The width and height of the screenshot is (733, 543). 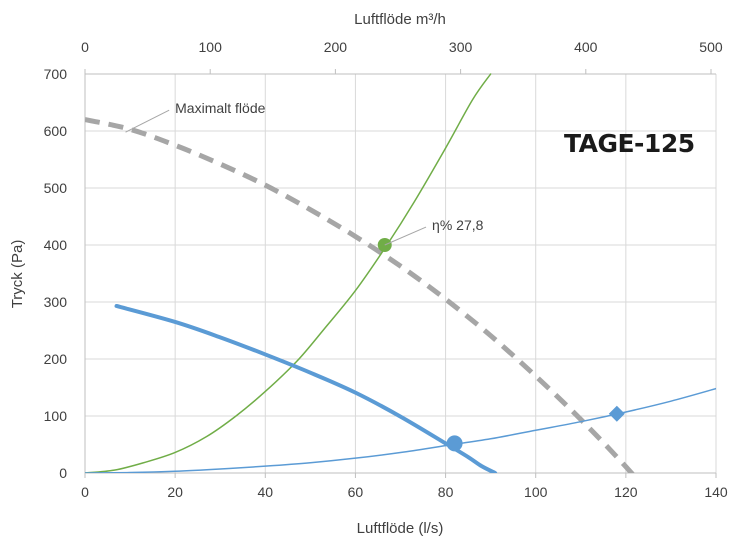 I want to click on y-tick-label: 0, so click(x=63, y=473).